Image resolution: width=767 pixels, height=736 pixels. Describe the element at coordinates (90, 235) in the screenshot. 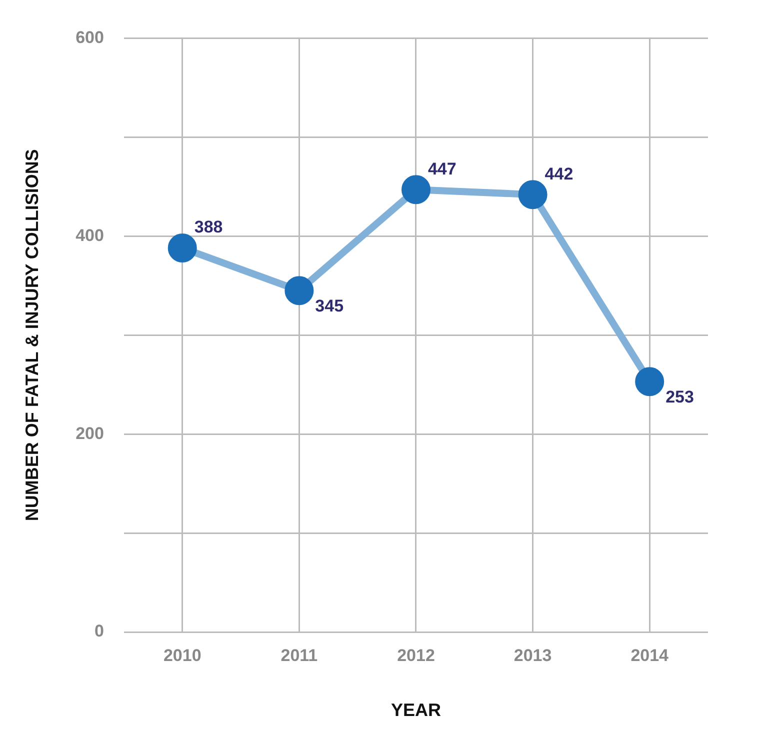

I see `y-tick-label: 400` at that location.